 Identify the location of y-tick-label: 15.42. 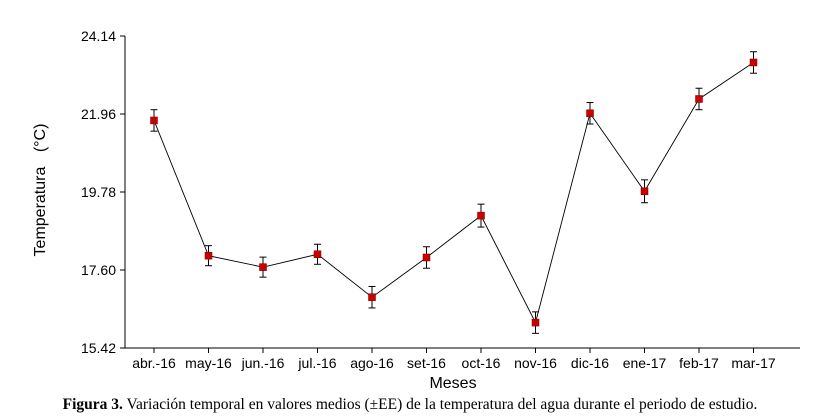
(98, 348).